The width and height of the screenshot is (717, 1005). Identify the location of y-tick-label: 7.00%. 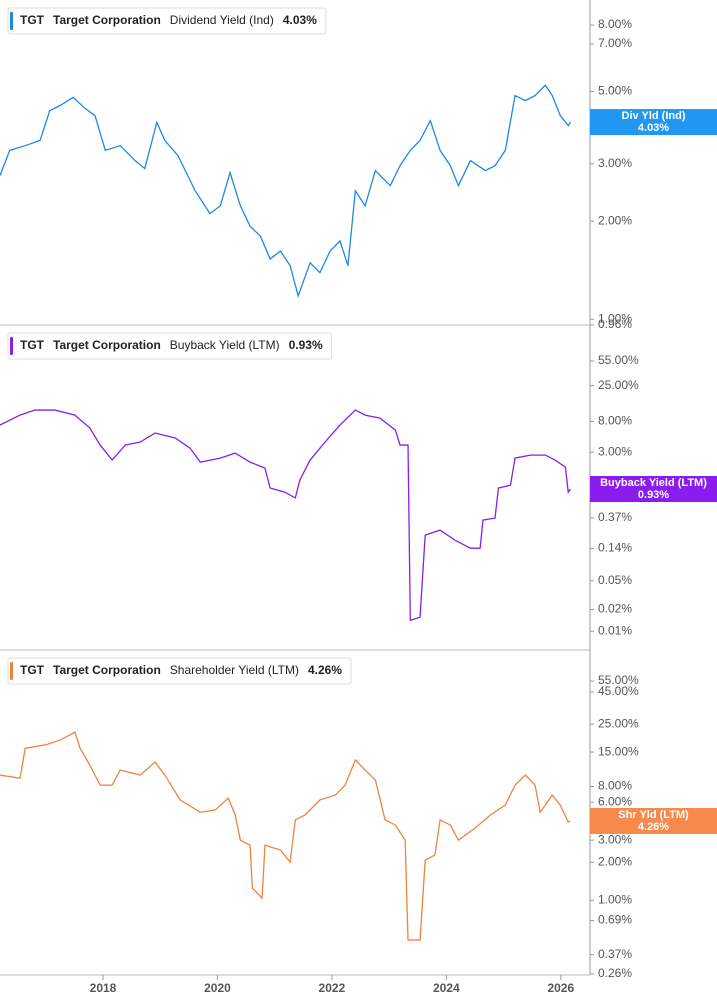
(615, 43).